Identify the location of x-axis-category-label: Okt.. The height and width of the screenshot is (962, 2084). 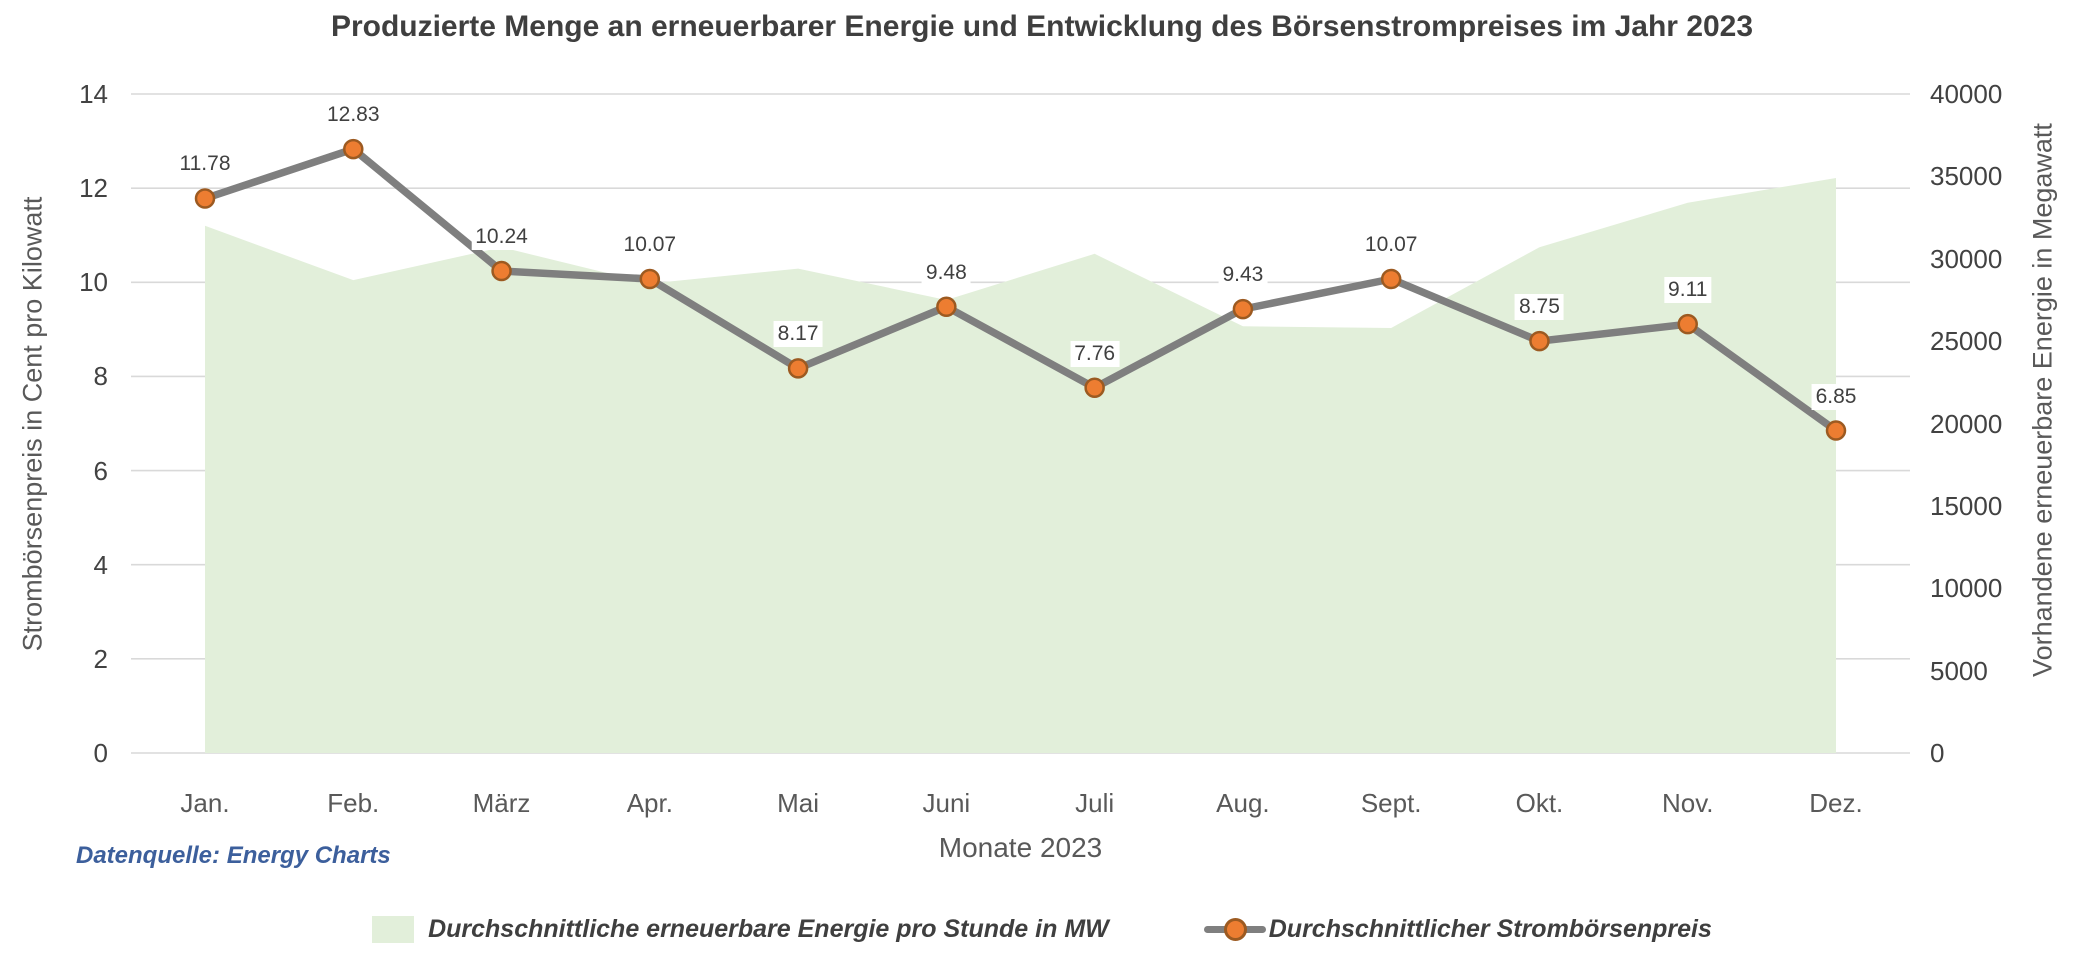
(1539, 803).